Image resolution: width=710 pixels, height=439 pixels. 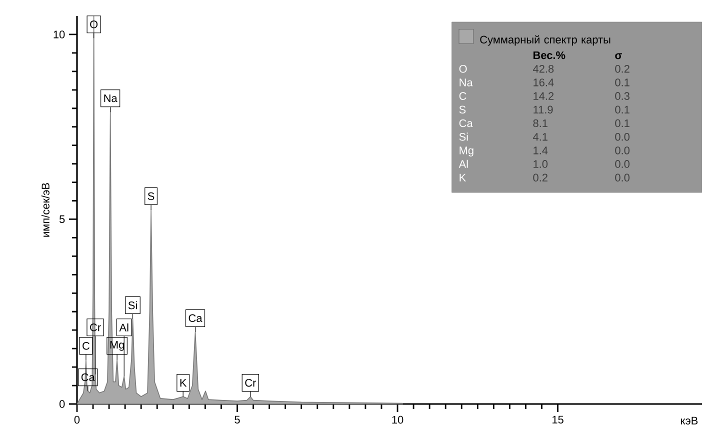 I want to click on x-tick-label: 15, so click(x=558, y=420).